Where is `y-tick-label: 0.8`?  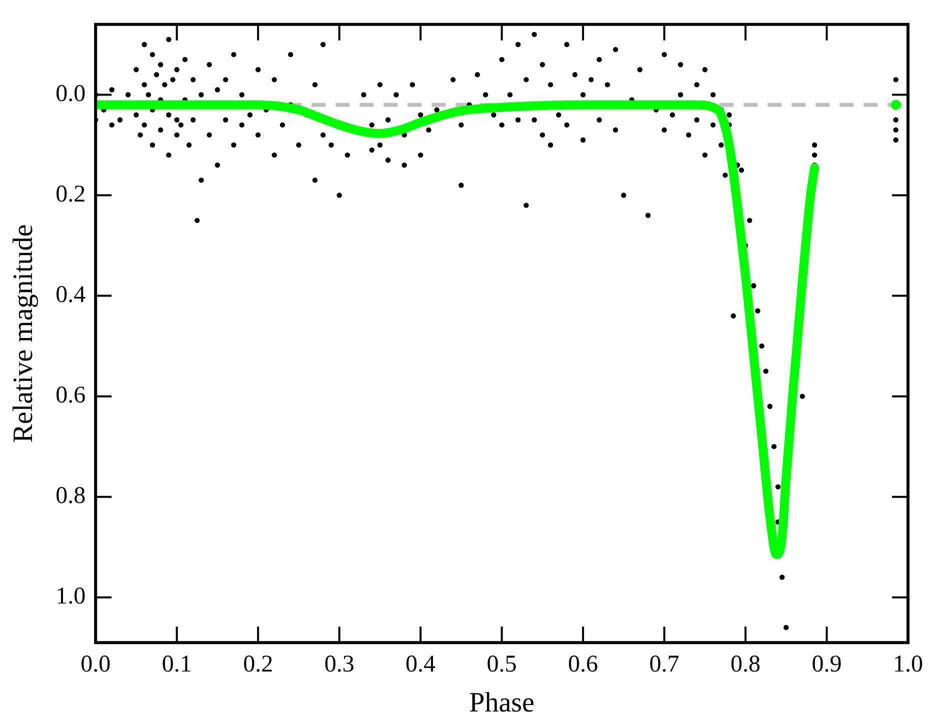 y-tick-label: 0.8 is located at coordinates (71, 496).